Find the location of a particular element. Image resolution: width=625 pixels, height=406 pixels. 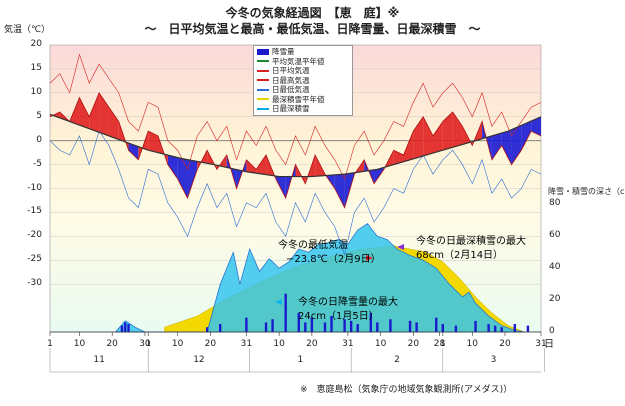

x-axis-unit: 日 is located at coordinates (549, 344).